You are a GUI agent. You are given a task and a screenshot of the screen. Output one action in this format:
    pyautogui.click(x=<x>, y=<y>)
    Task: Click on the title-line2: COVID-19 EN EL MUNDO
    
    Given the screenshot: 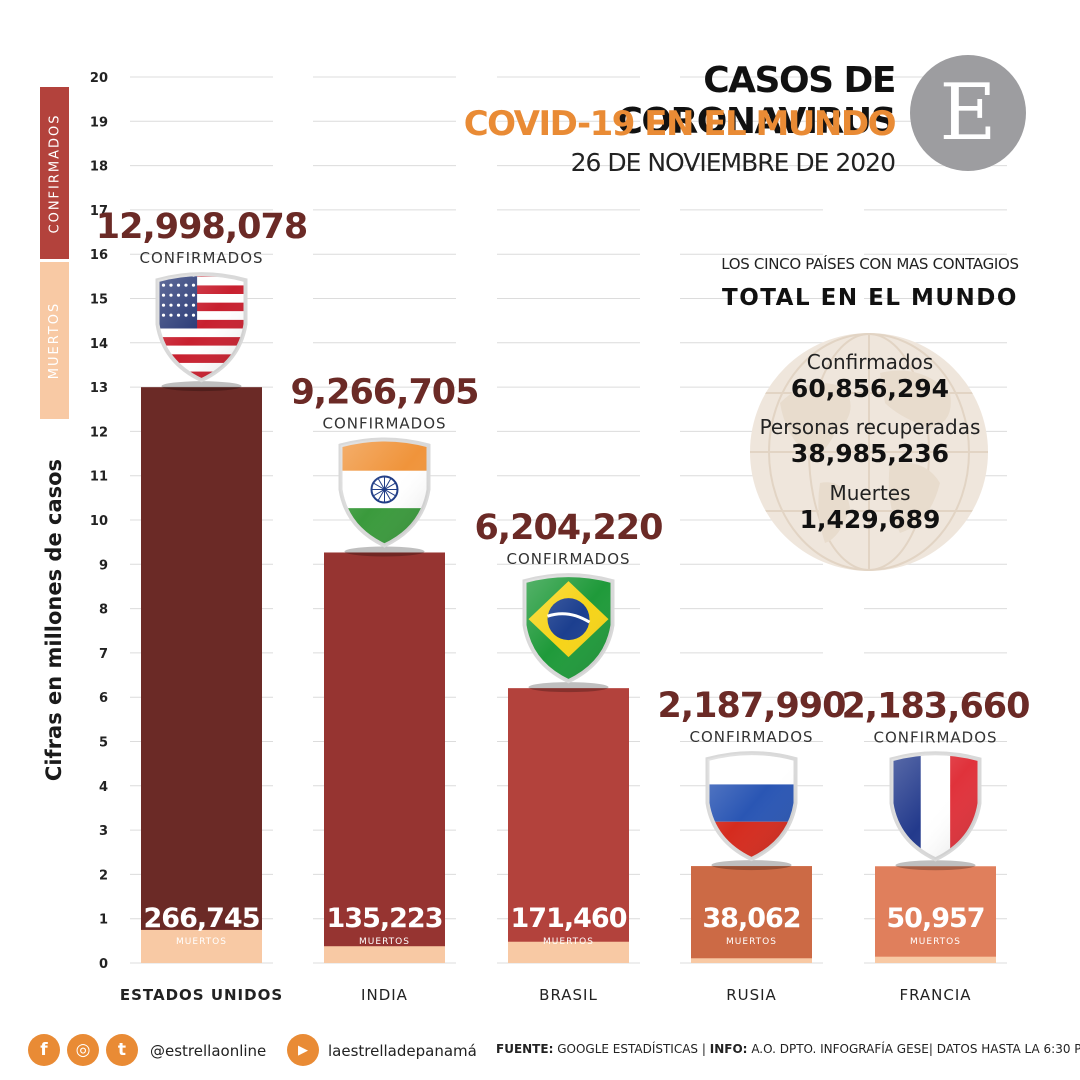 What is the action you would take?
    pyautogui.click(x=680, y=124)
    